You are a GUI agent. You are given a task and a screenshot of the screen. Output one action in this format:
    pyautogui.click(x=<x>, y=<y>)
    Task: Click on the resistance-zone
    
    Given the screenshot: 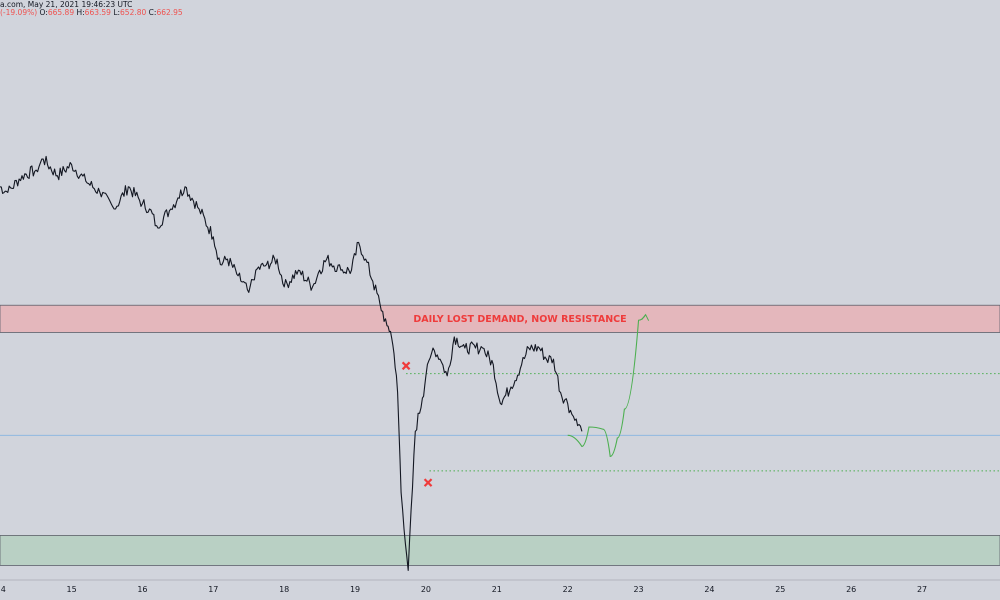 What is the action you would take?
    pyautogui.click(x=500, y=318)
    